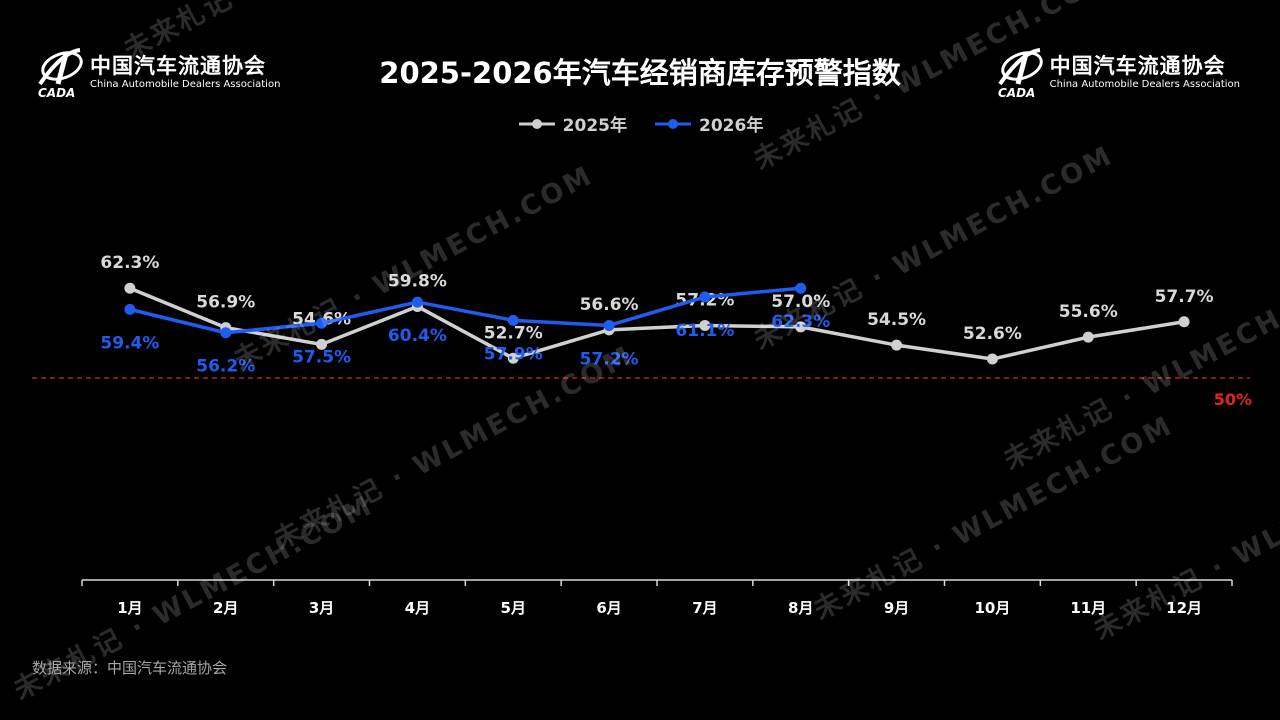  What do you see at coordinates (609, 359) in the screenshot?
I see `data-label: 57.2%` at bounding box center [609, 359].